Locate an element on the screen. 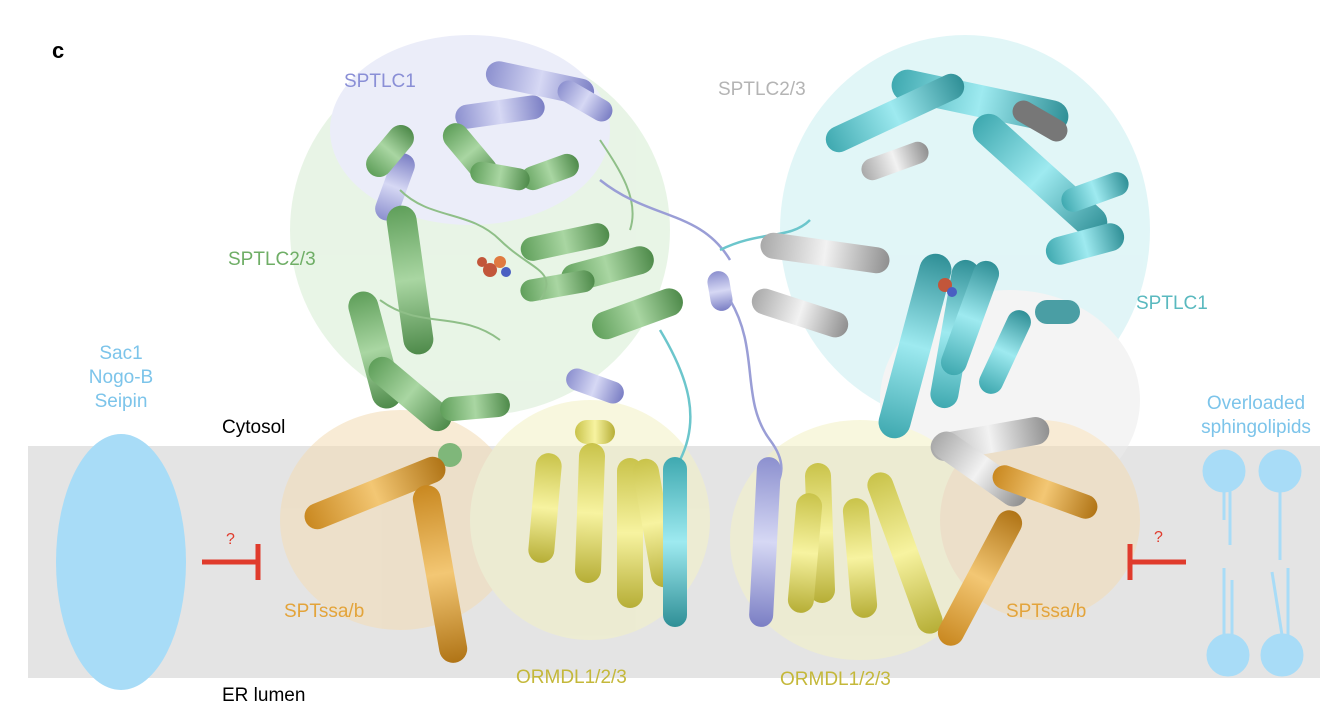  ligand-left is located at coordinates (494, 266).